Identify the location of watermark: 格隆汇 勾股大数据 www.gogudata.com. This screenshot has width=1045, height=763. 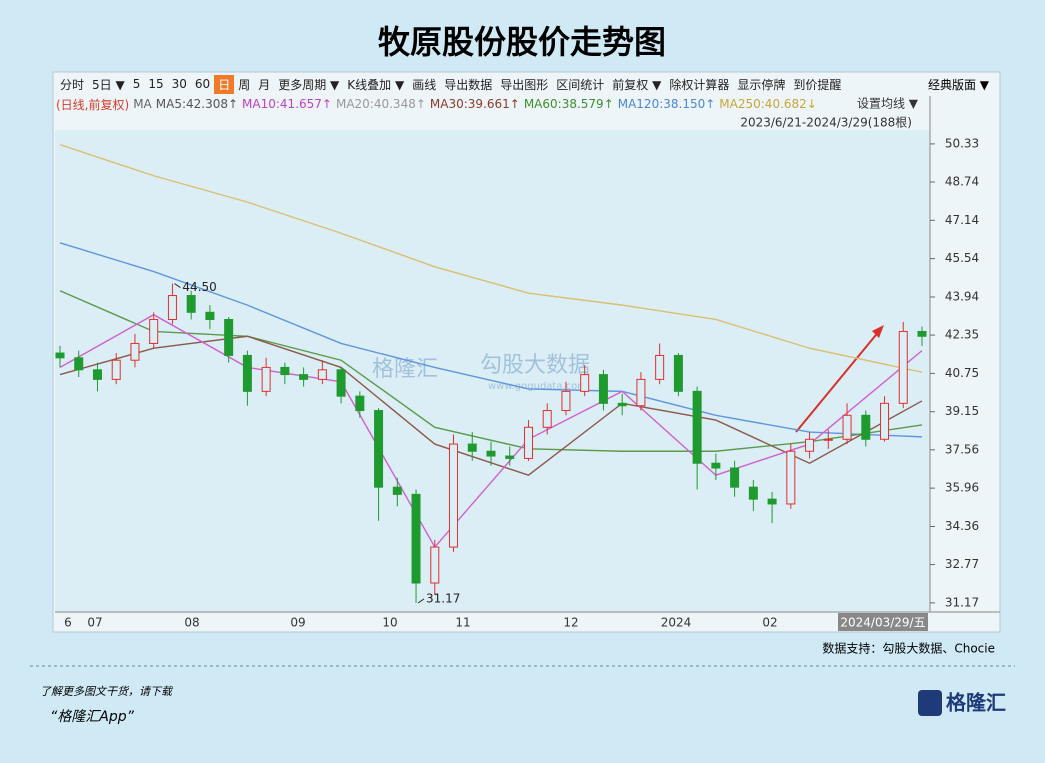
(481, 372).